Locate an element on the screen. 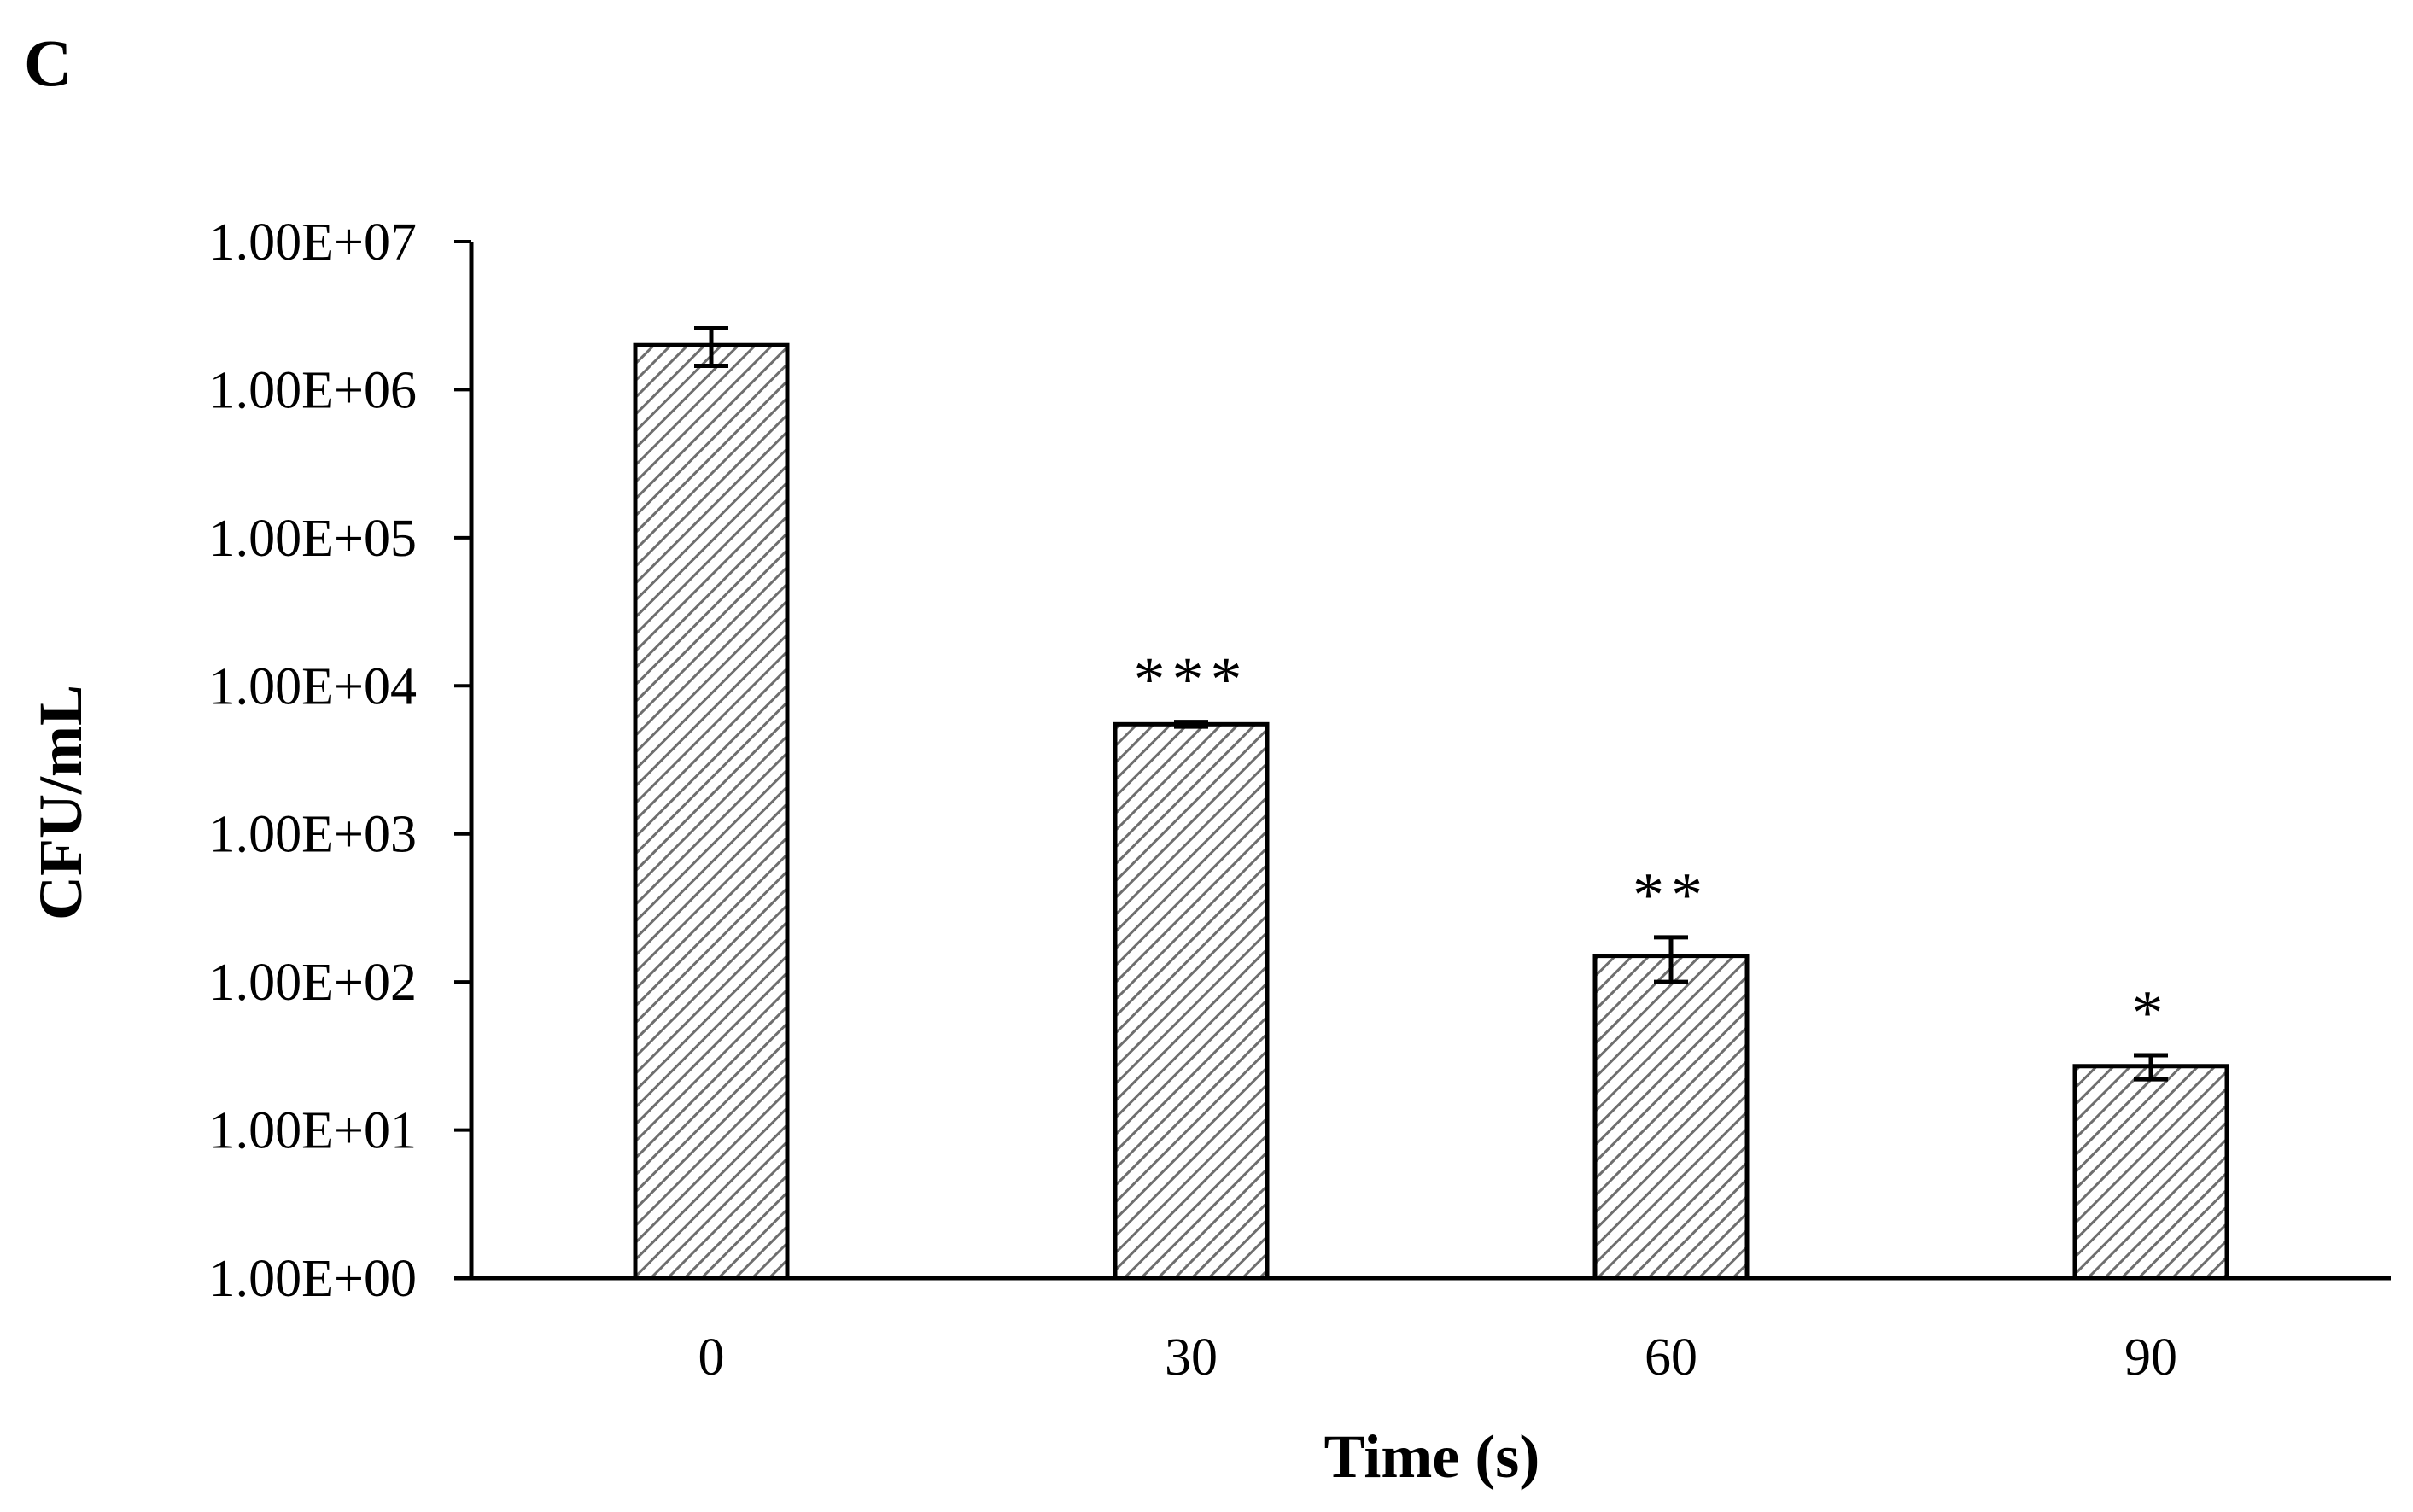 The image size is (2413, 1512). y-tick-label: 1.00E+00 is located at coordinates (313, 1279).